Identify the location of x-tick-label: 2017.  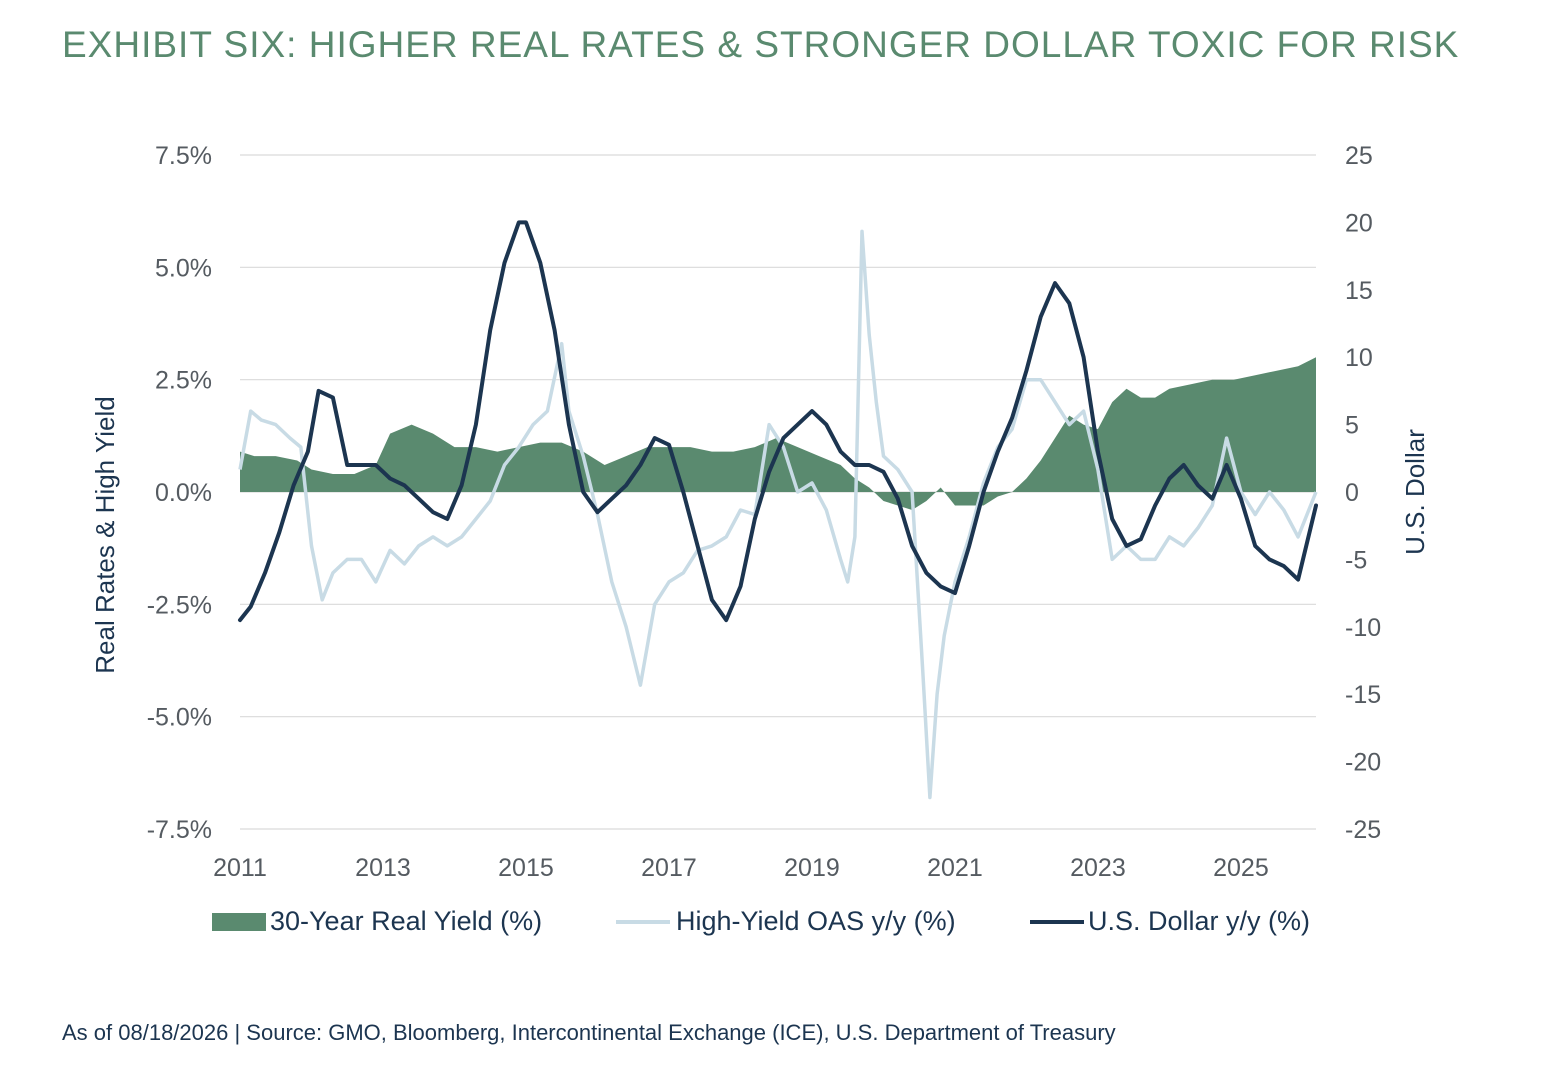
(669, 868).